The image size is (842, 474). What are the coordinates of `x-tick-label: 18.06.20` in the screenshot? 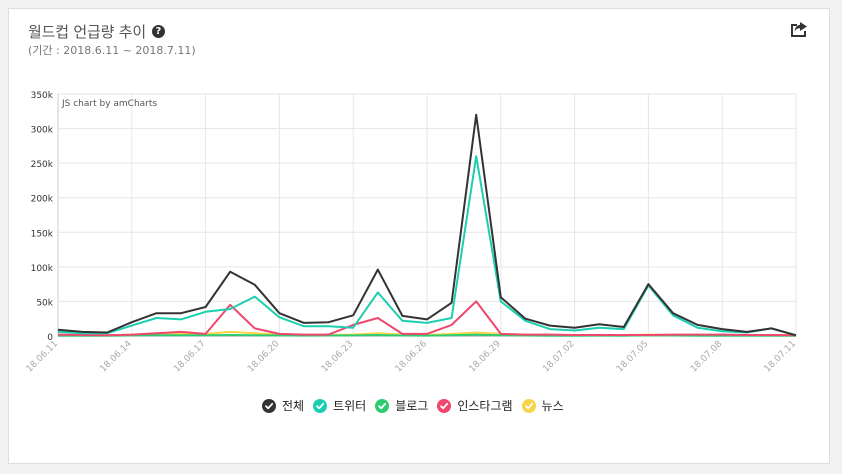 It's located at (264, 357).